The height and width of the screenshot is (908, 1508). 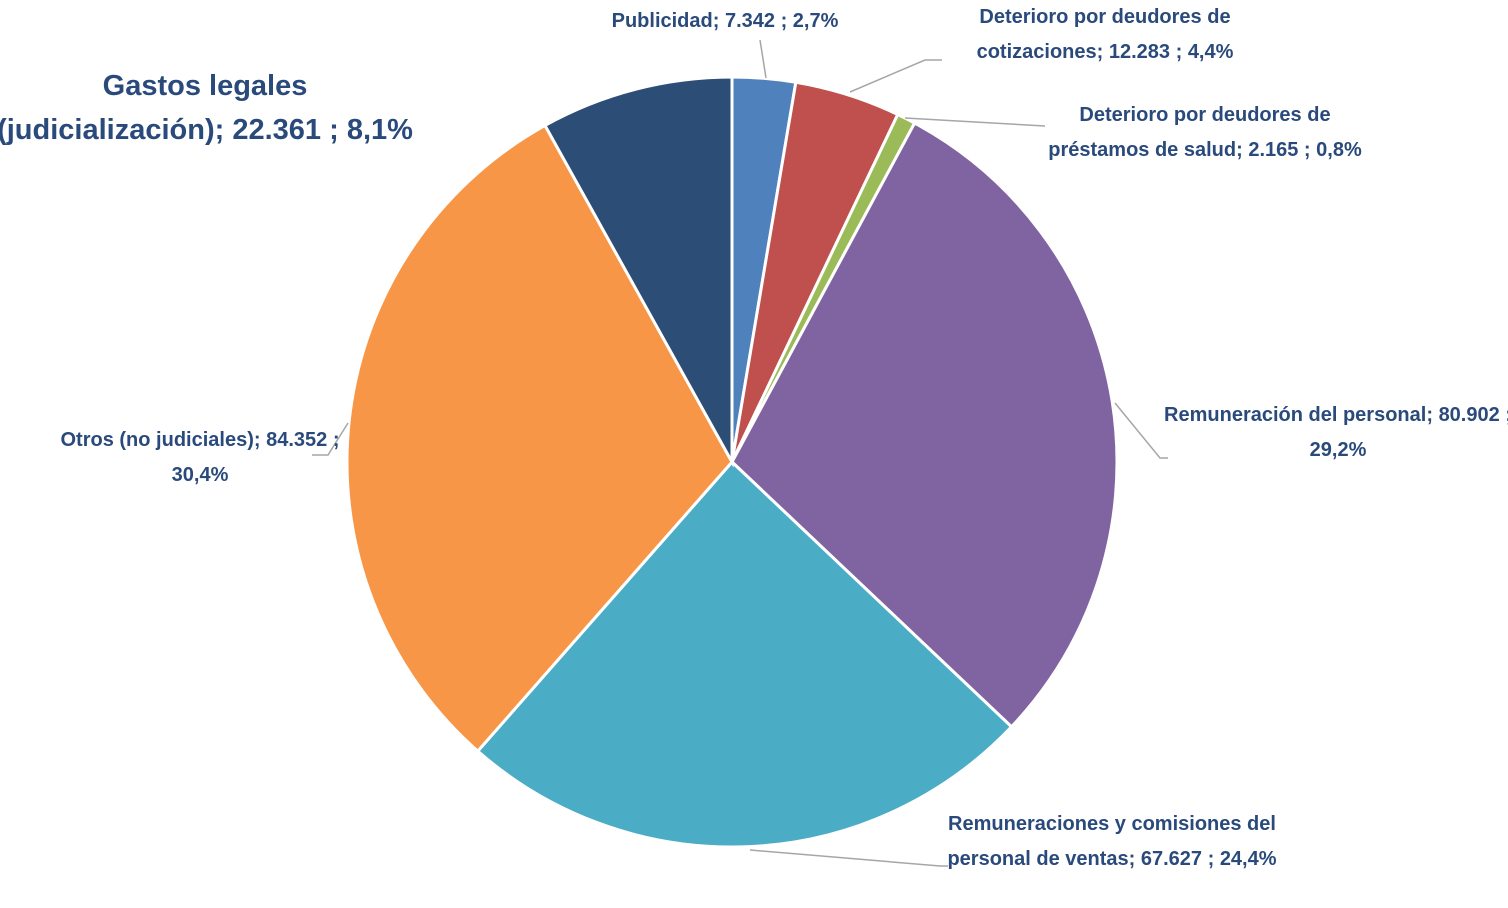 What do you see at coordinates (1298, 415) in the screenshot?
I see `label-category: Remuneración del personal;` at bounding box center [1298, 415].